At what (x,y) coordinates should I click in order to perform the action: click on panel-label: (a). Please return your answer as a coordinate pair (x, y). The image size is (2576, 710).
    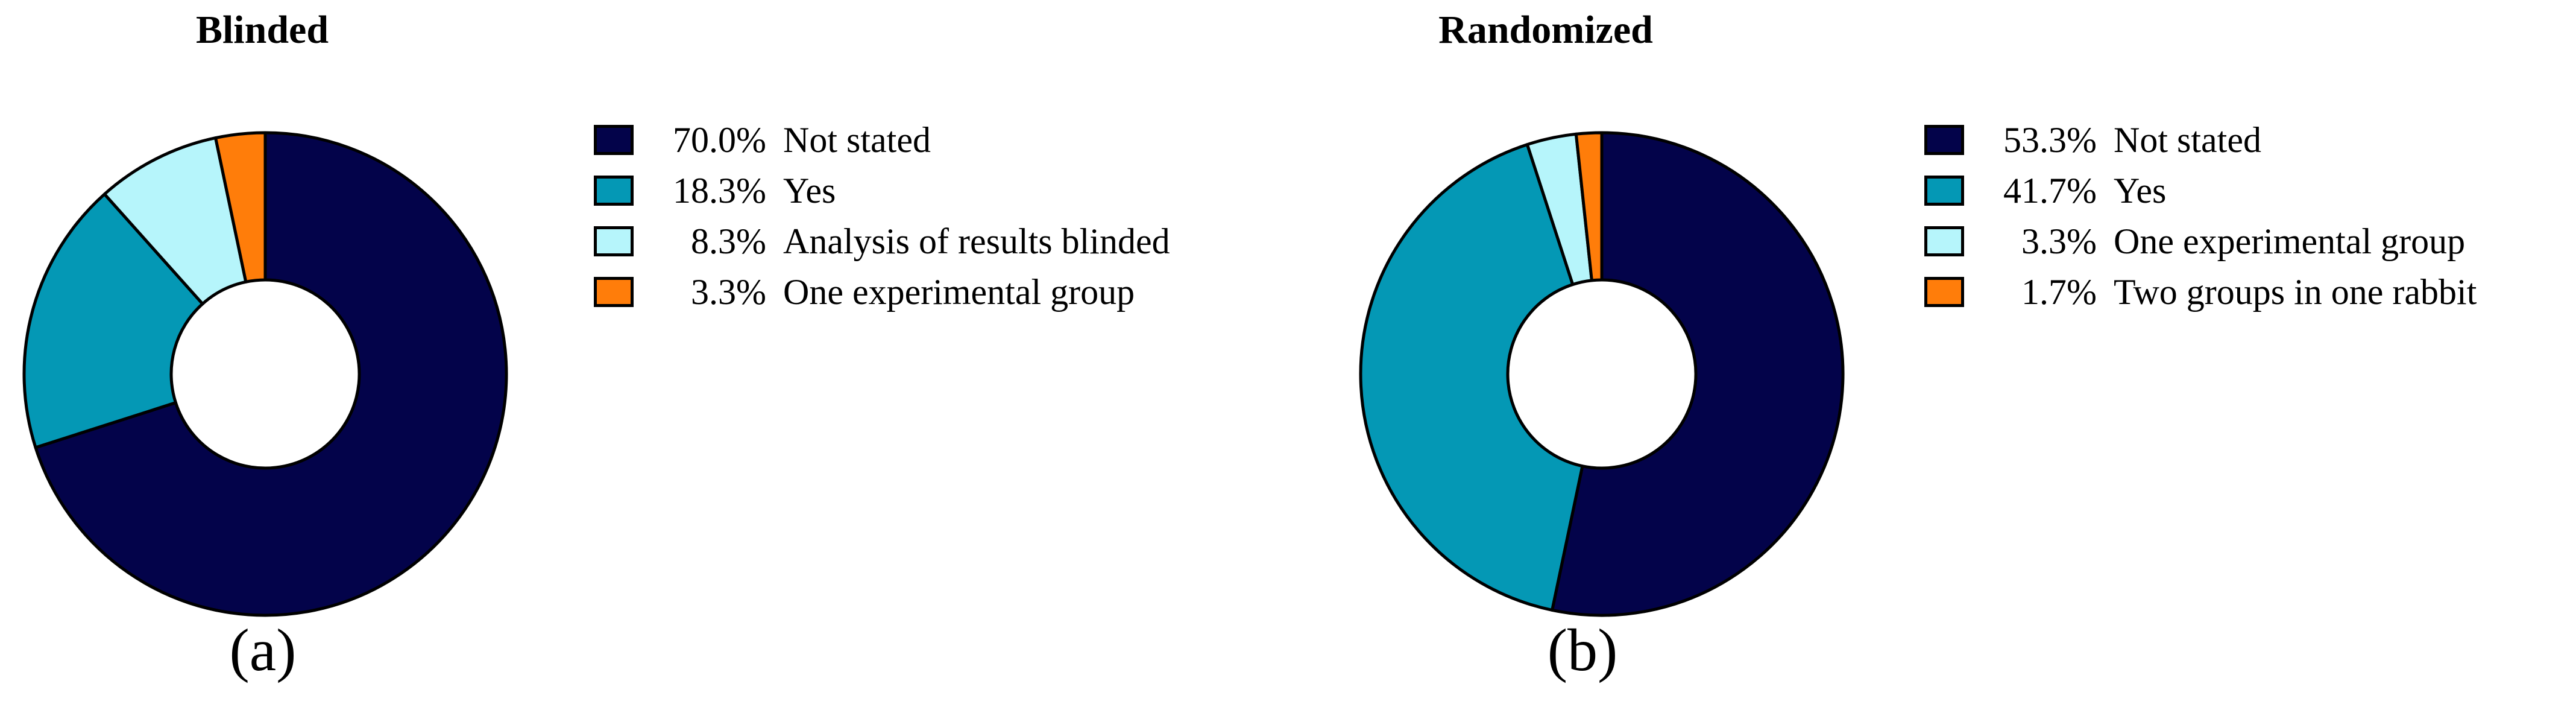
    Looking at the image, I should click on (263, 649).